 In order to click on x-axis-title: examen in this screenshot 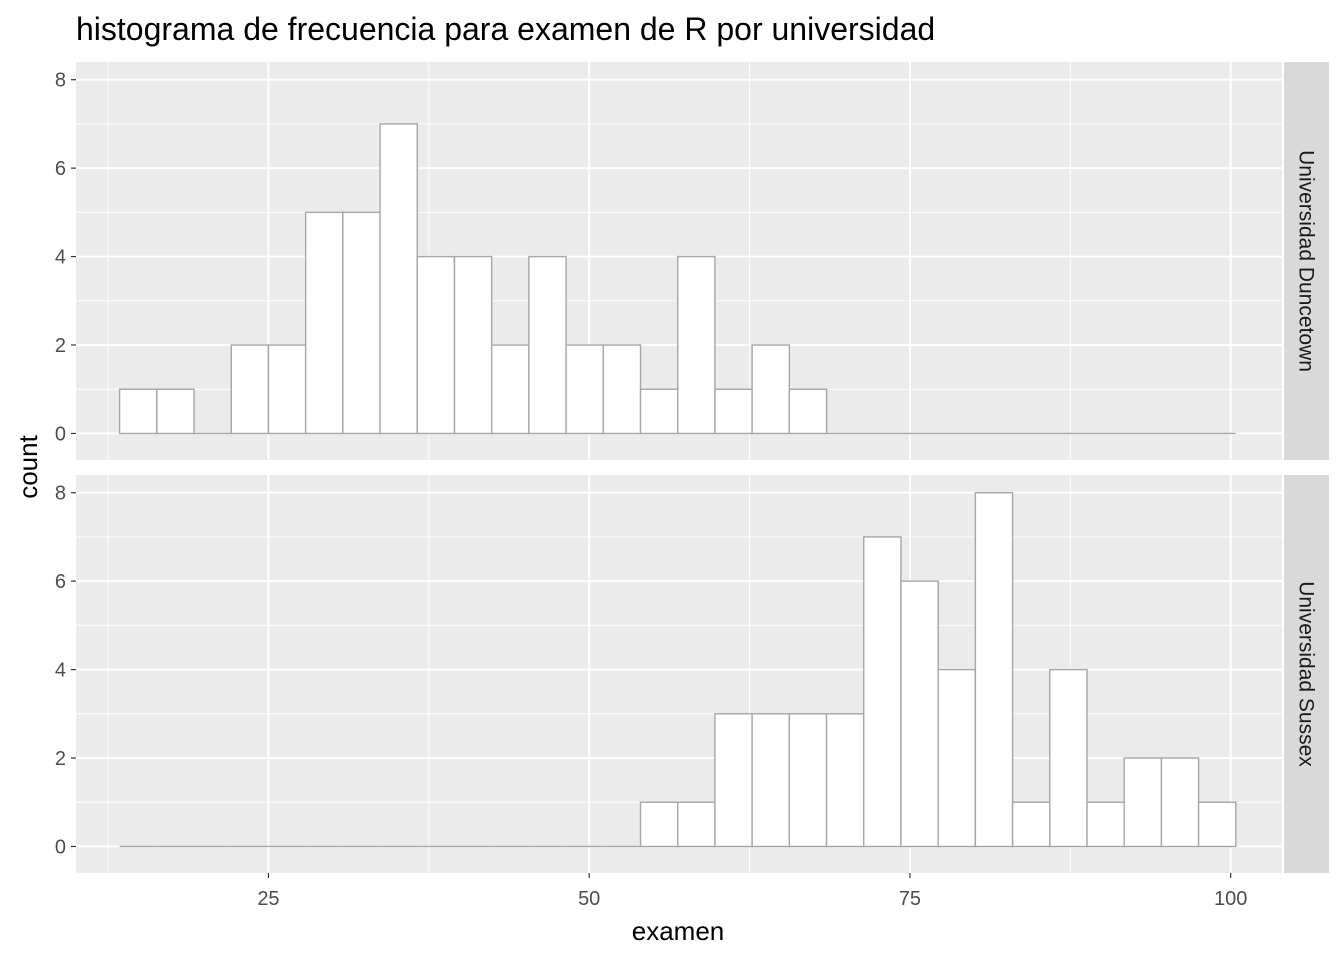, I will do `click(678, 931)`.